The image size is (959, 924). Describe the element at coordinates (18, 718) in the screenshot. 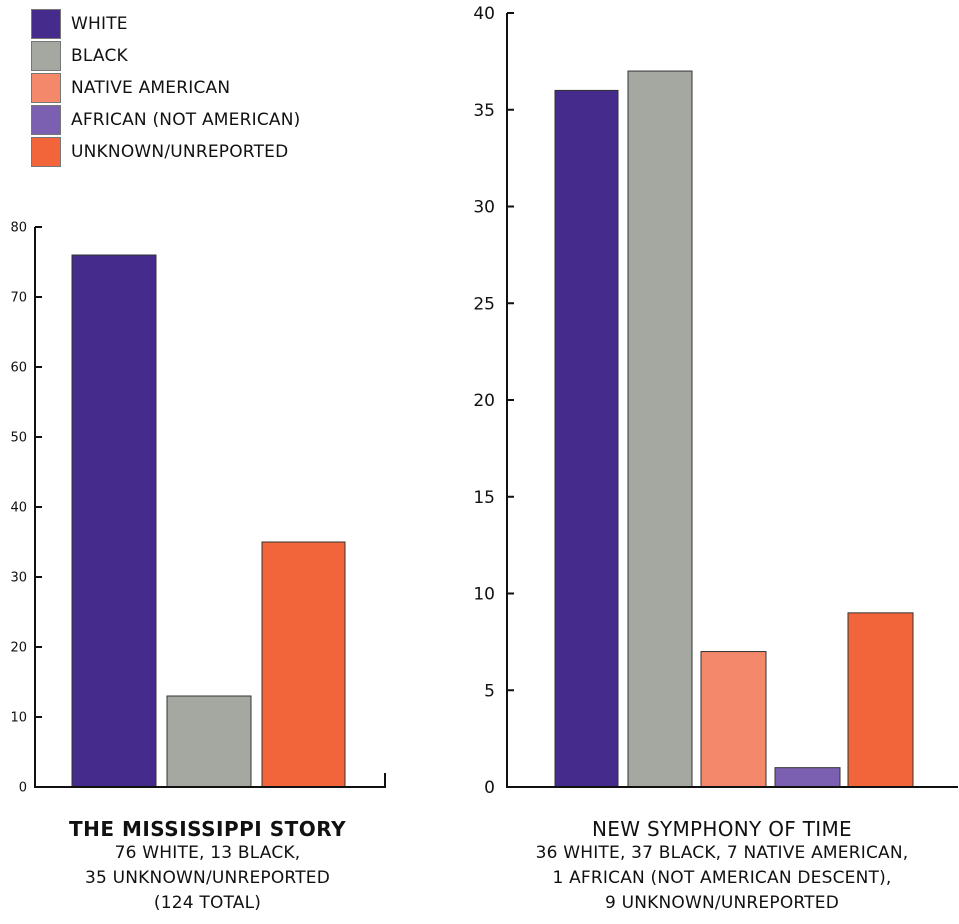

I see `mississippi-y-tick-label: 10` at that location.